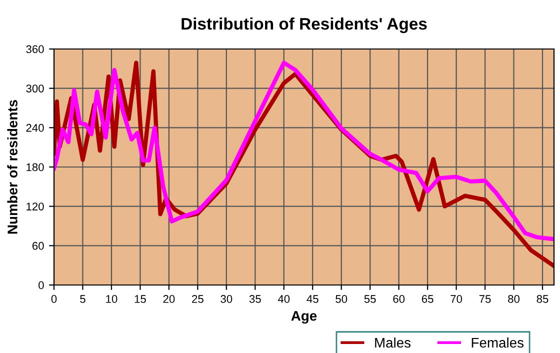  Describe the element at coordinates (393, 342) in the screenshot. I see `legend-label: Males` at that location.